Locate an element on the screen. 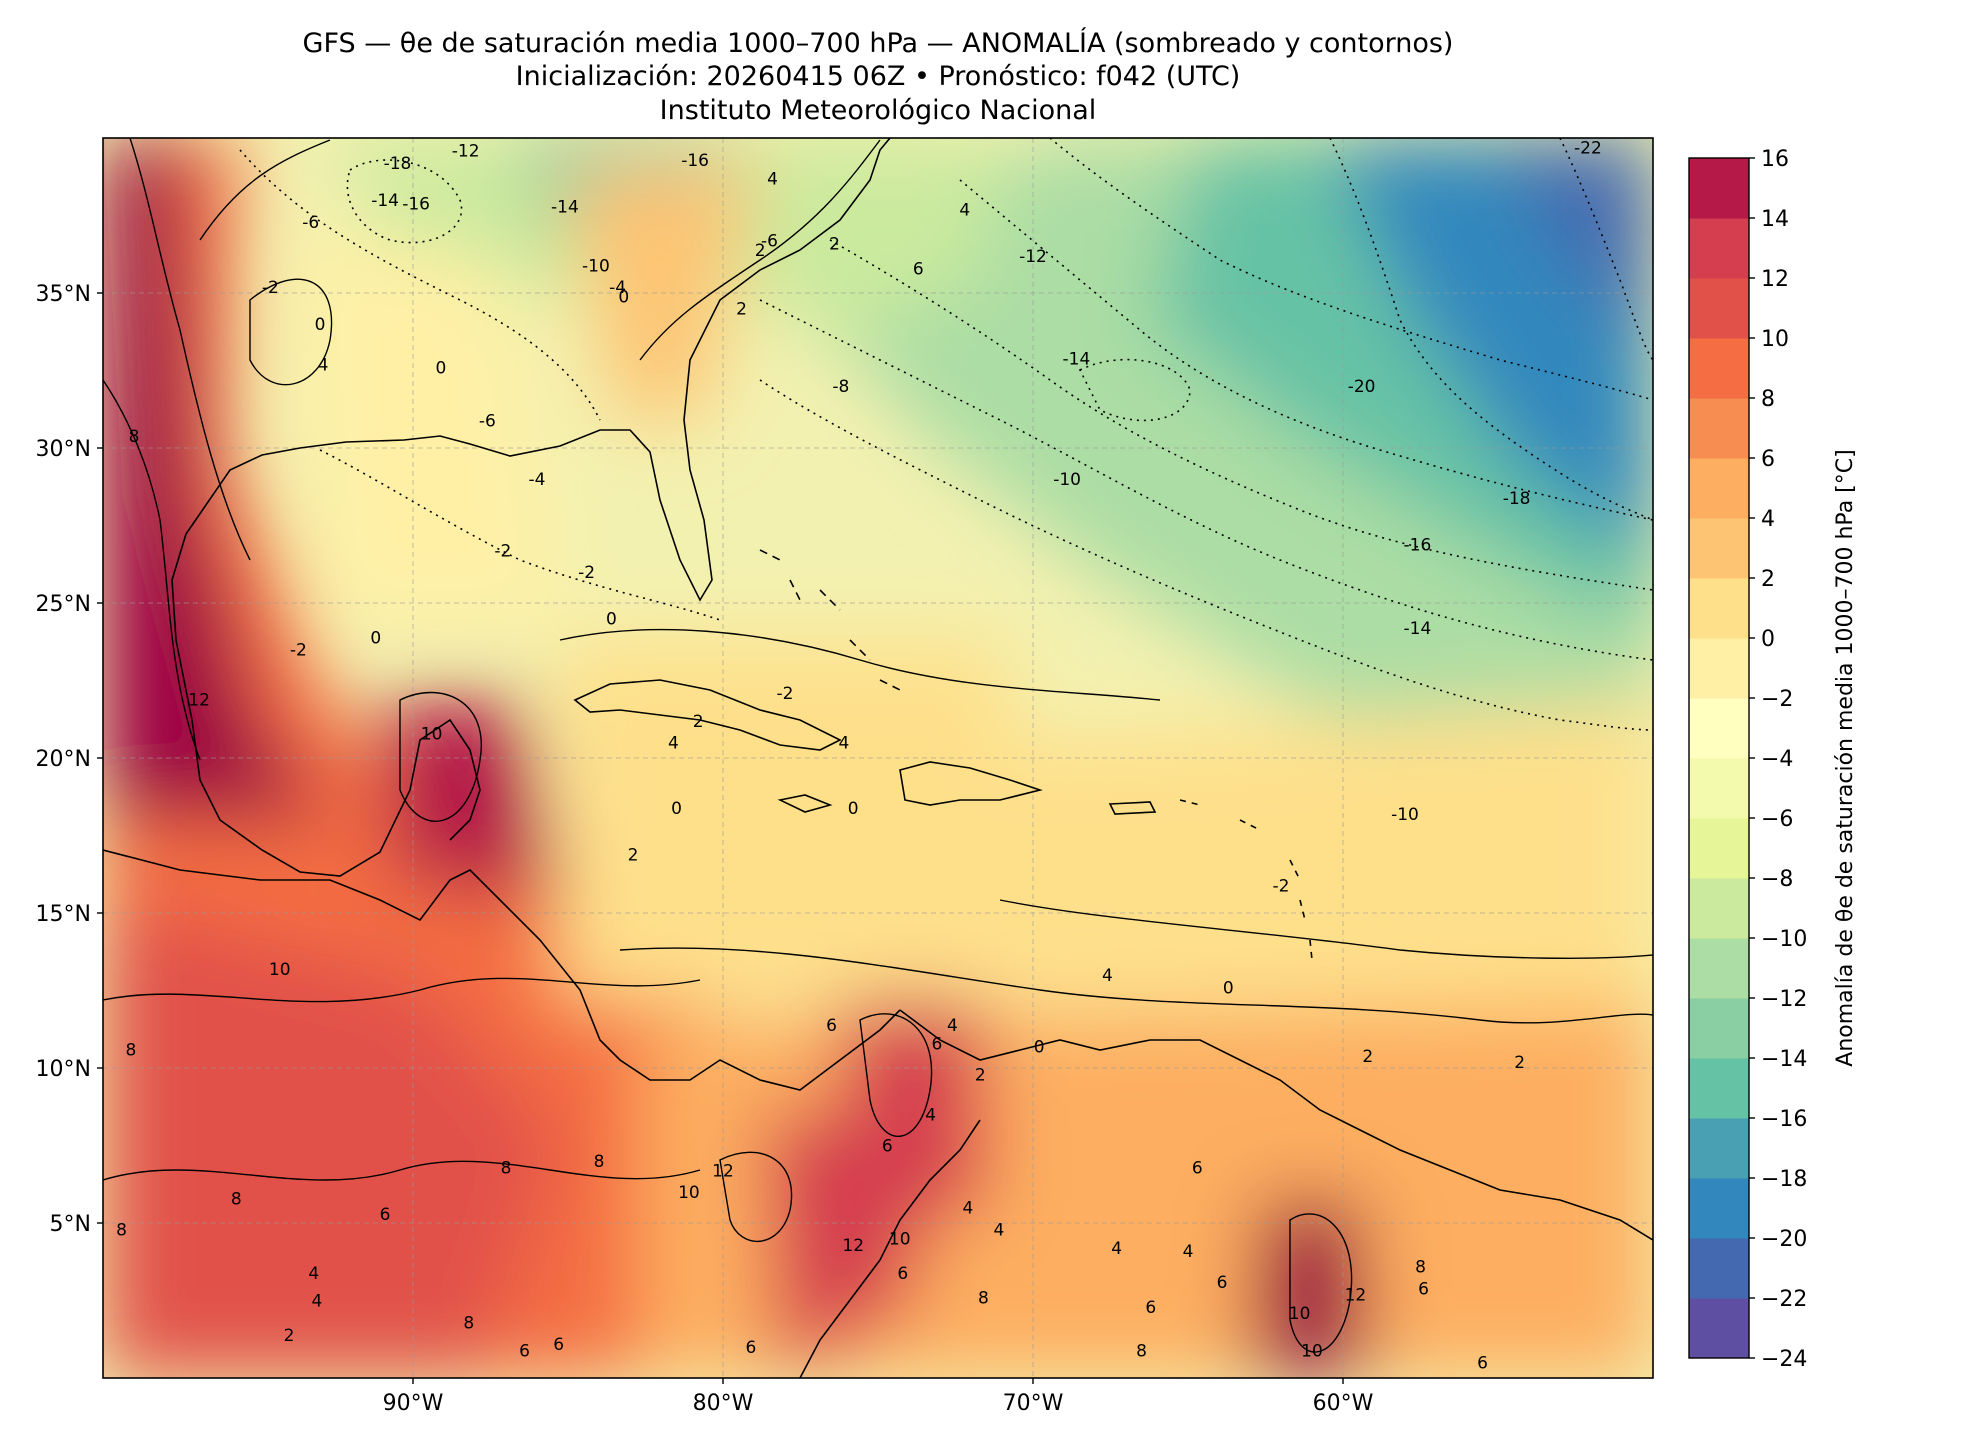  coastline-cuba is located at coordinates (707, 715).